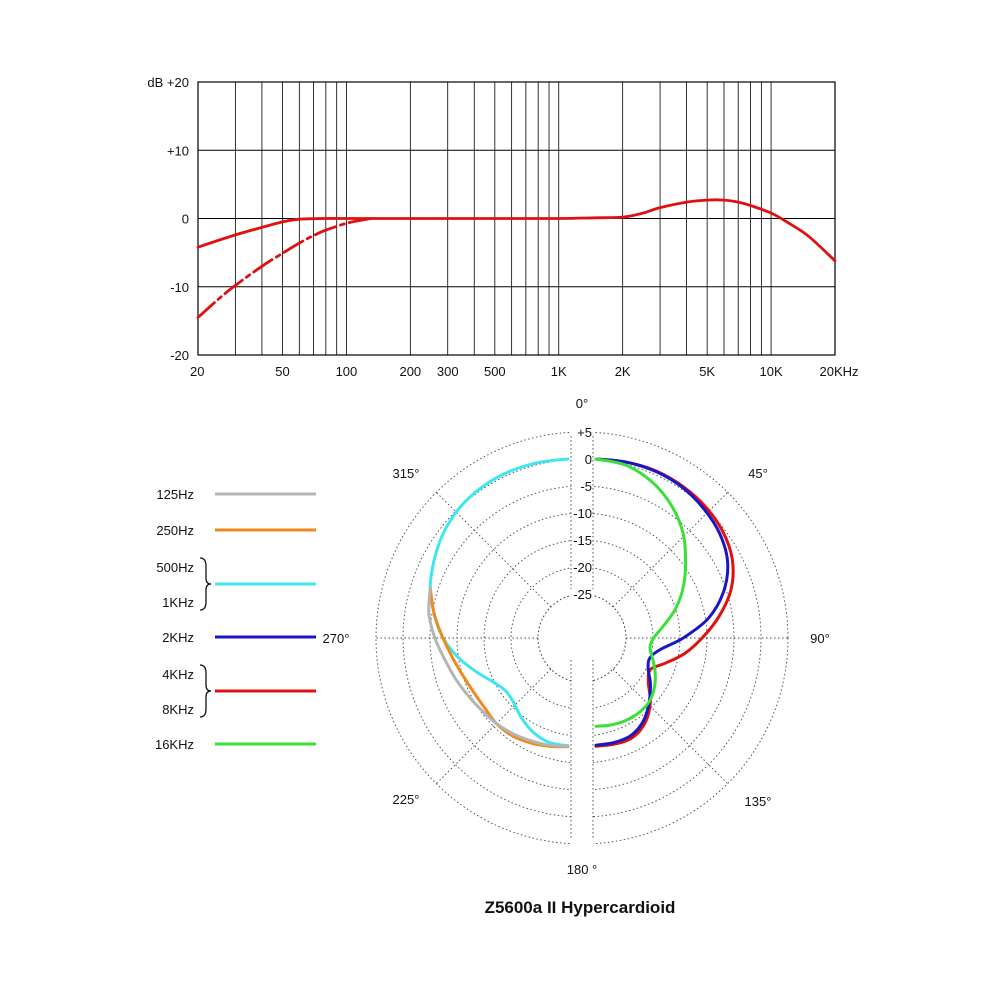  What do you see at coordinates (178, 637) in the screenshot?
I see `legend-label: 2KHz` at bounding box center [178, 637].